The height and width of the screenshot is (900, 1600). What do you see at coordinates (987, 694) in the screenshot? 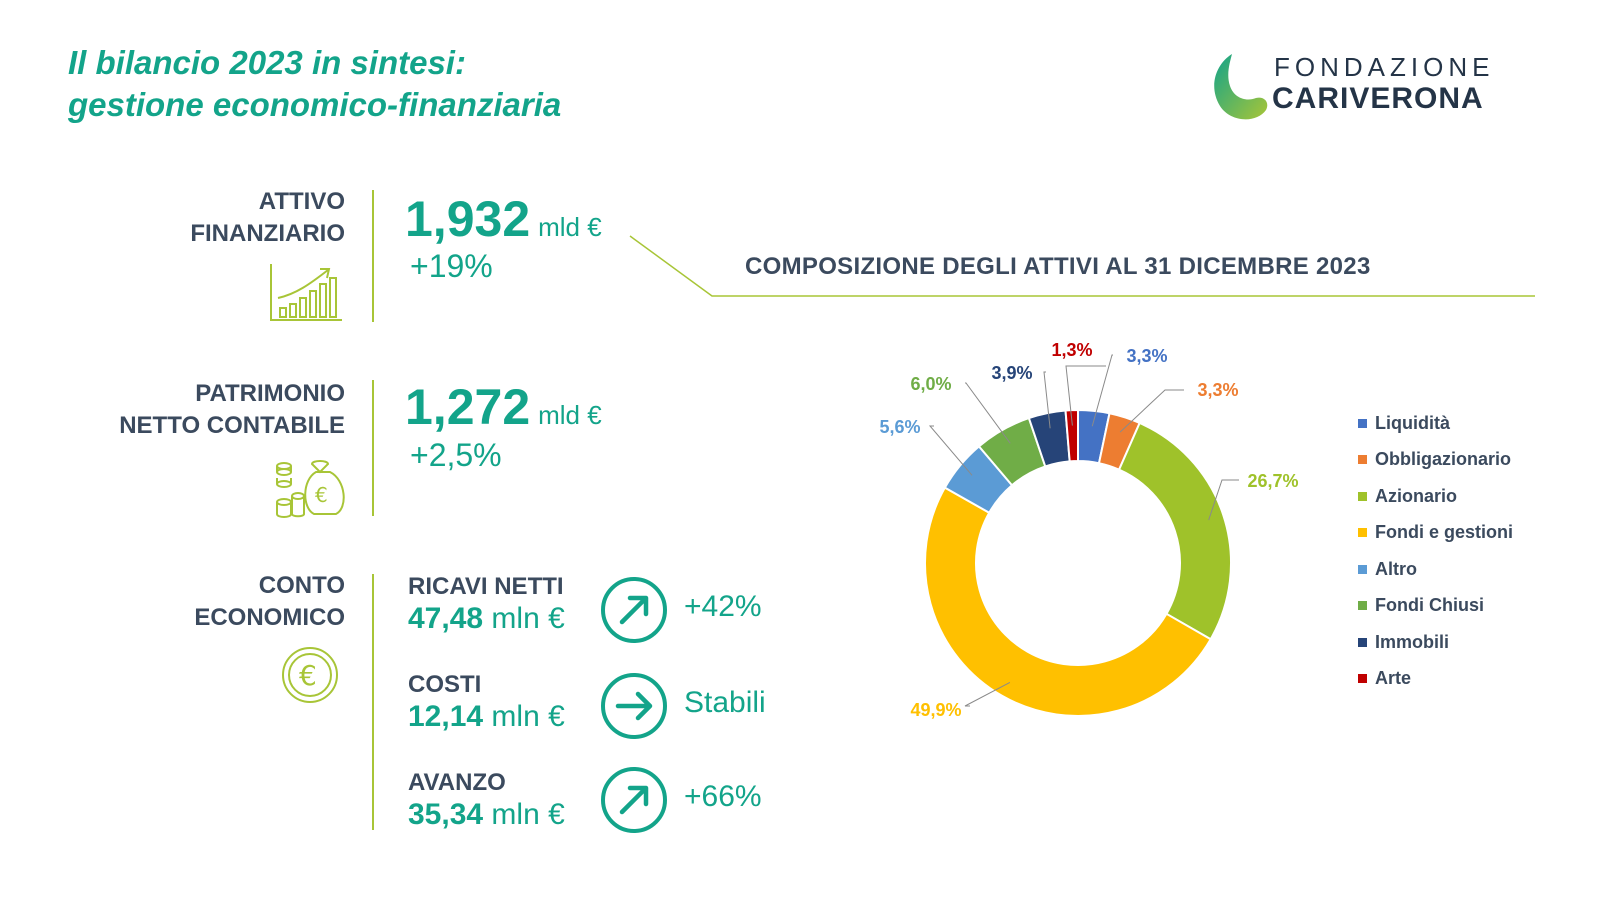
I see `leader-line-fondi-e-gestioni` at bounding box center [987, 694].